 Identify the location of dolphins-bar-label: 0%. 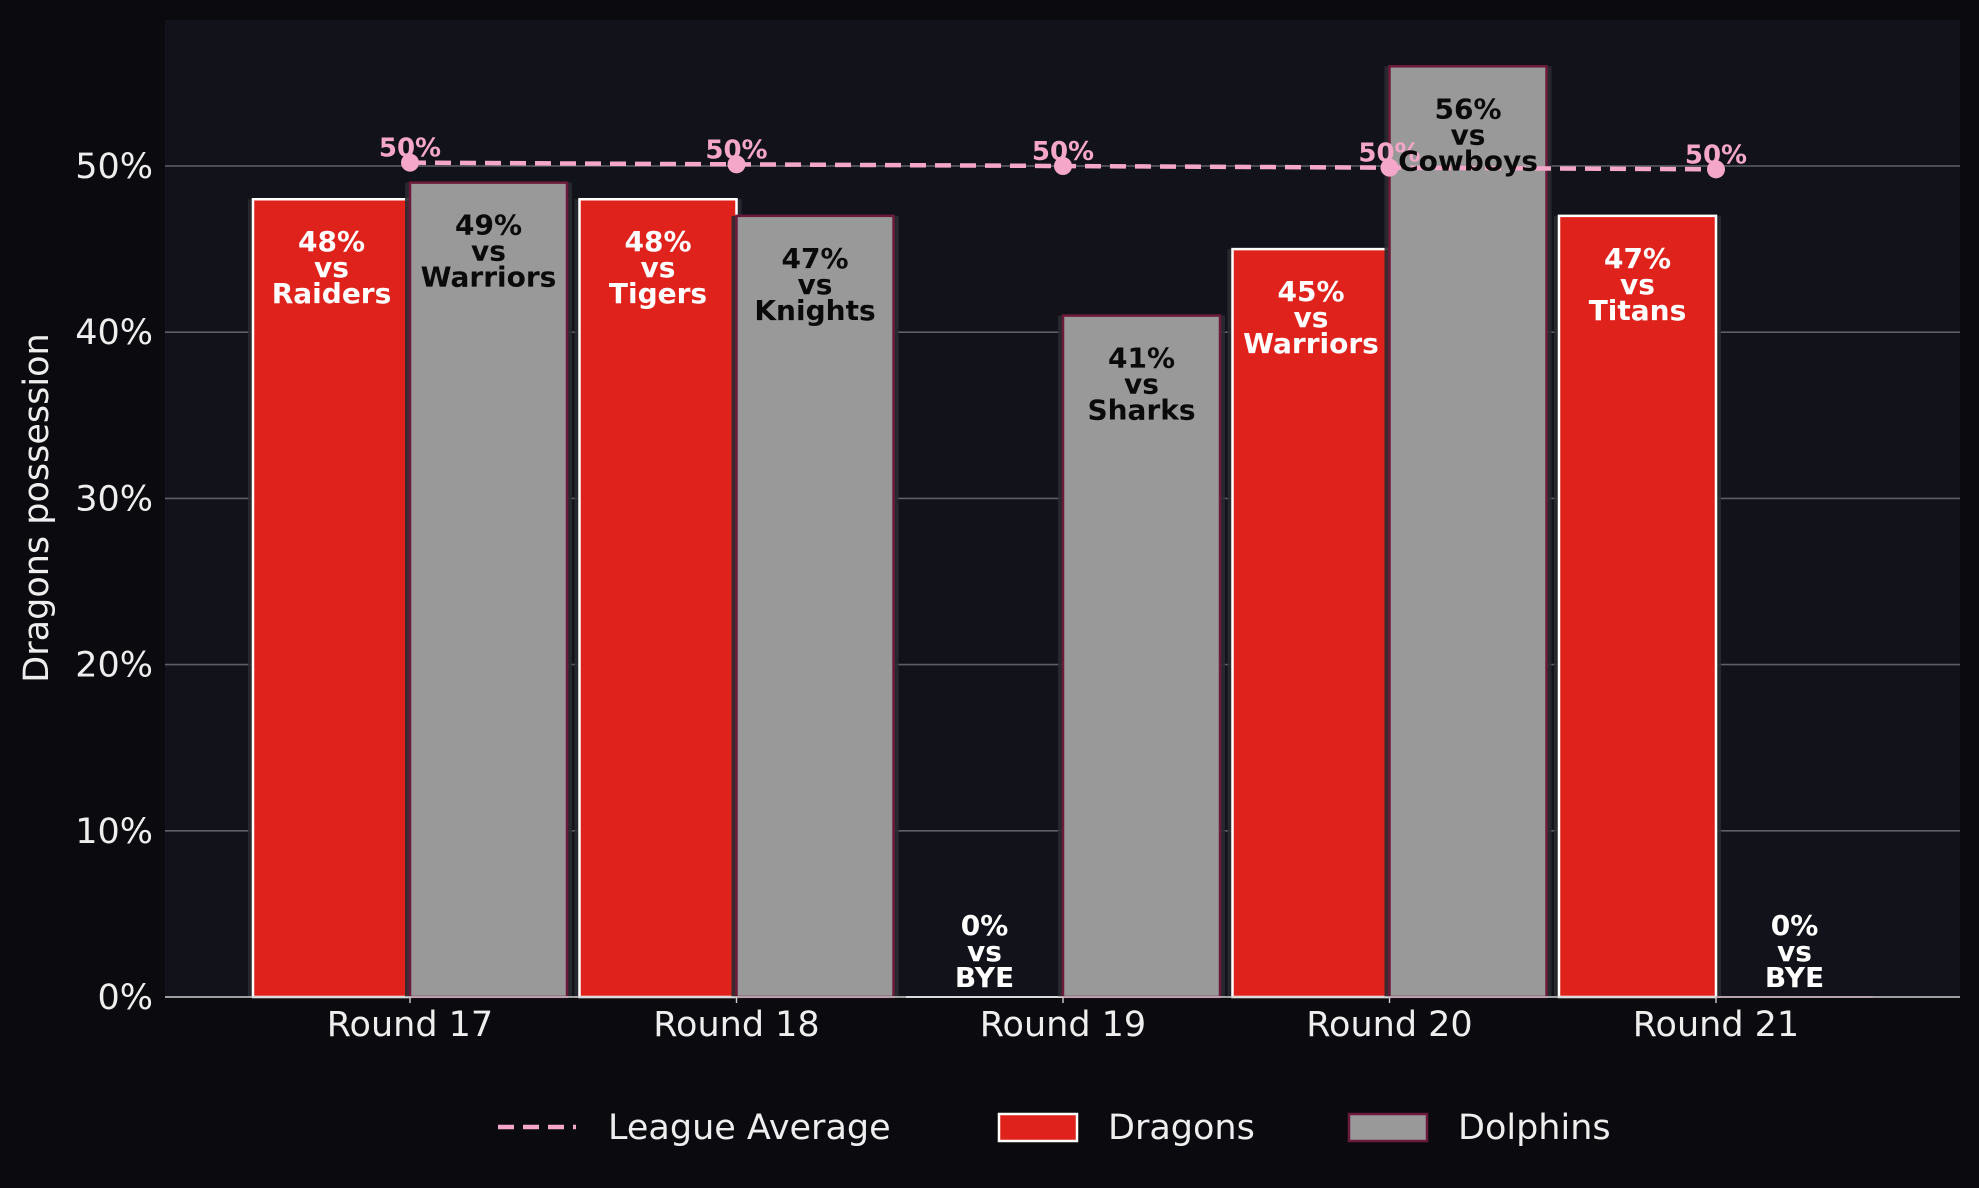
(1795, 925).